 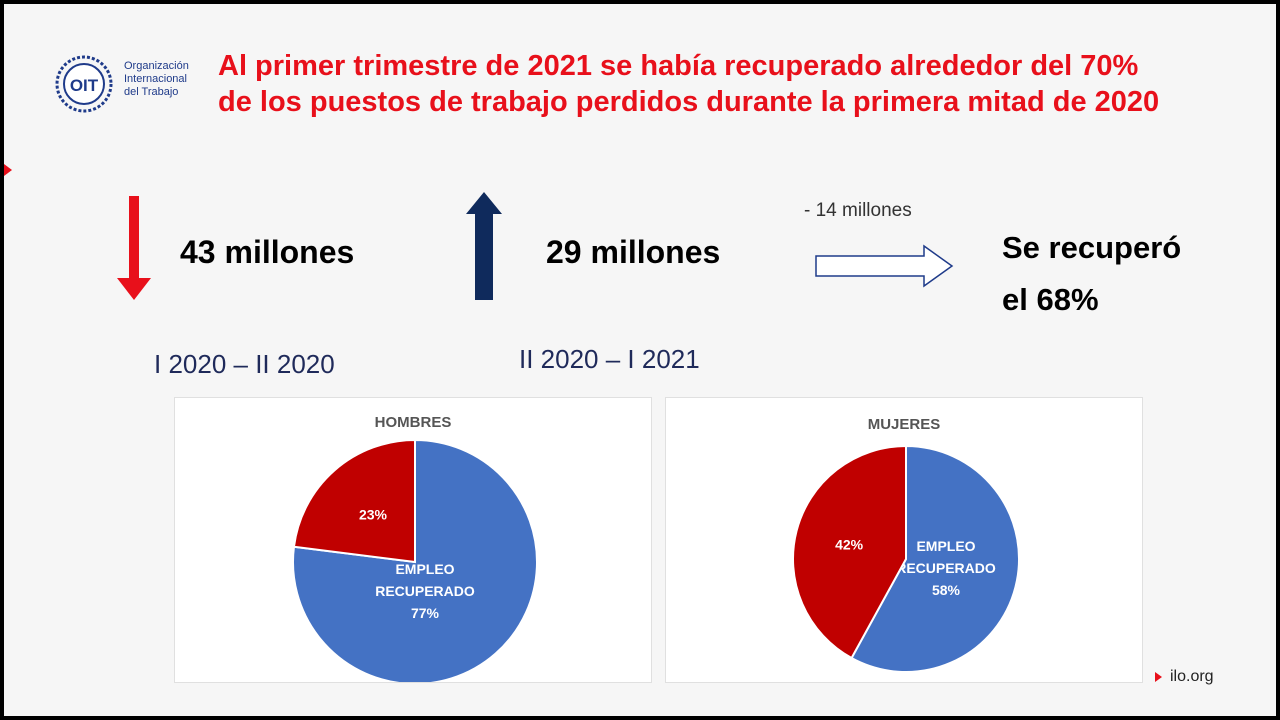 I want to click on org-name: Organización Internacional del Trabajo, so click(x=156, y=79).